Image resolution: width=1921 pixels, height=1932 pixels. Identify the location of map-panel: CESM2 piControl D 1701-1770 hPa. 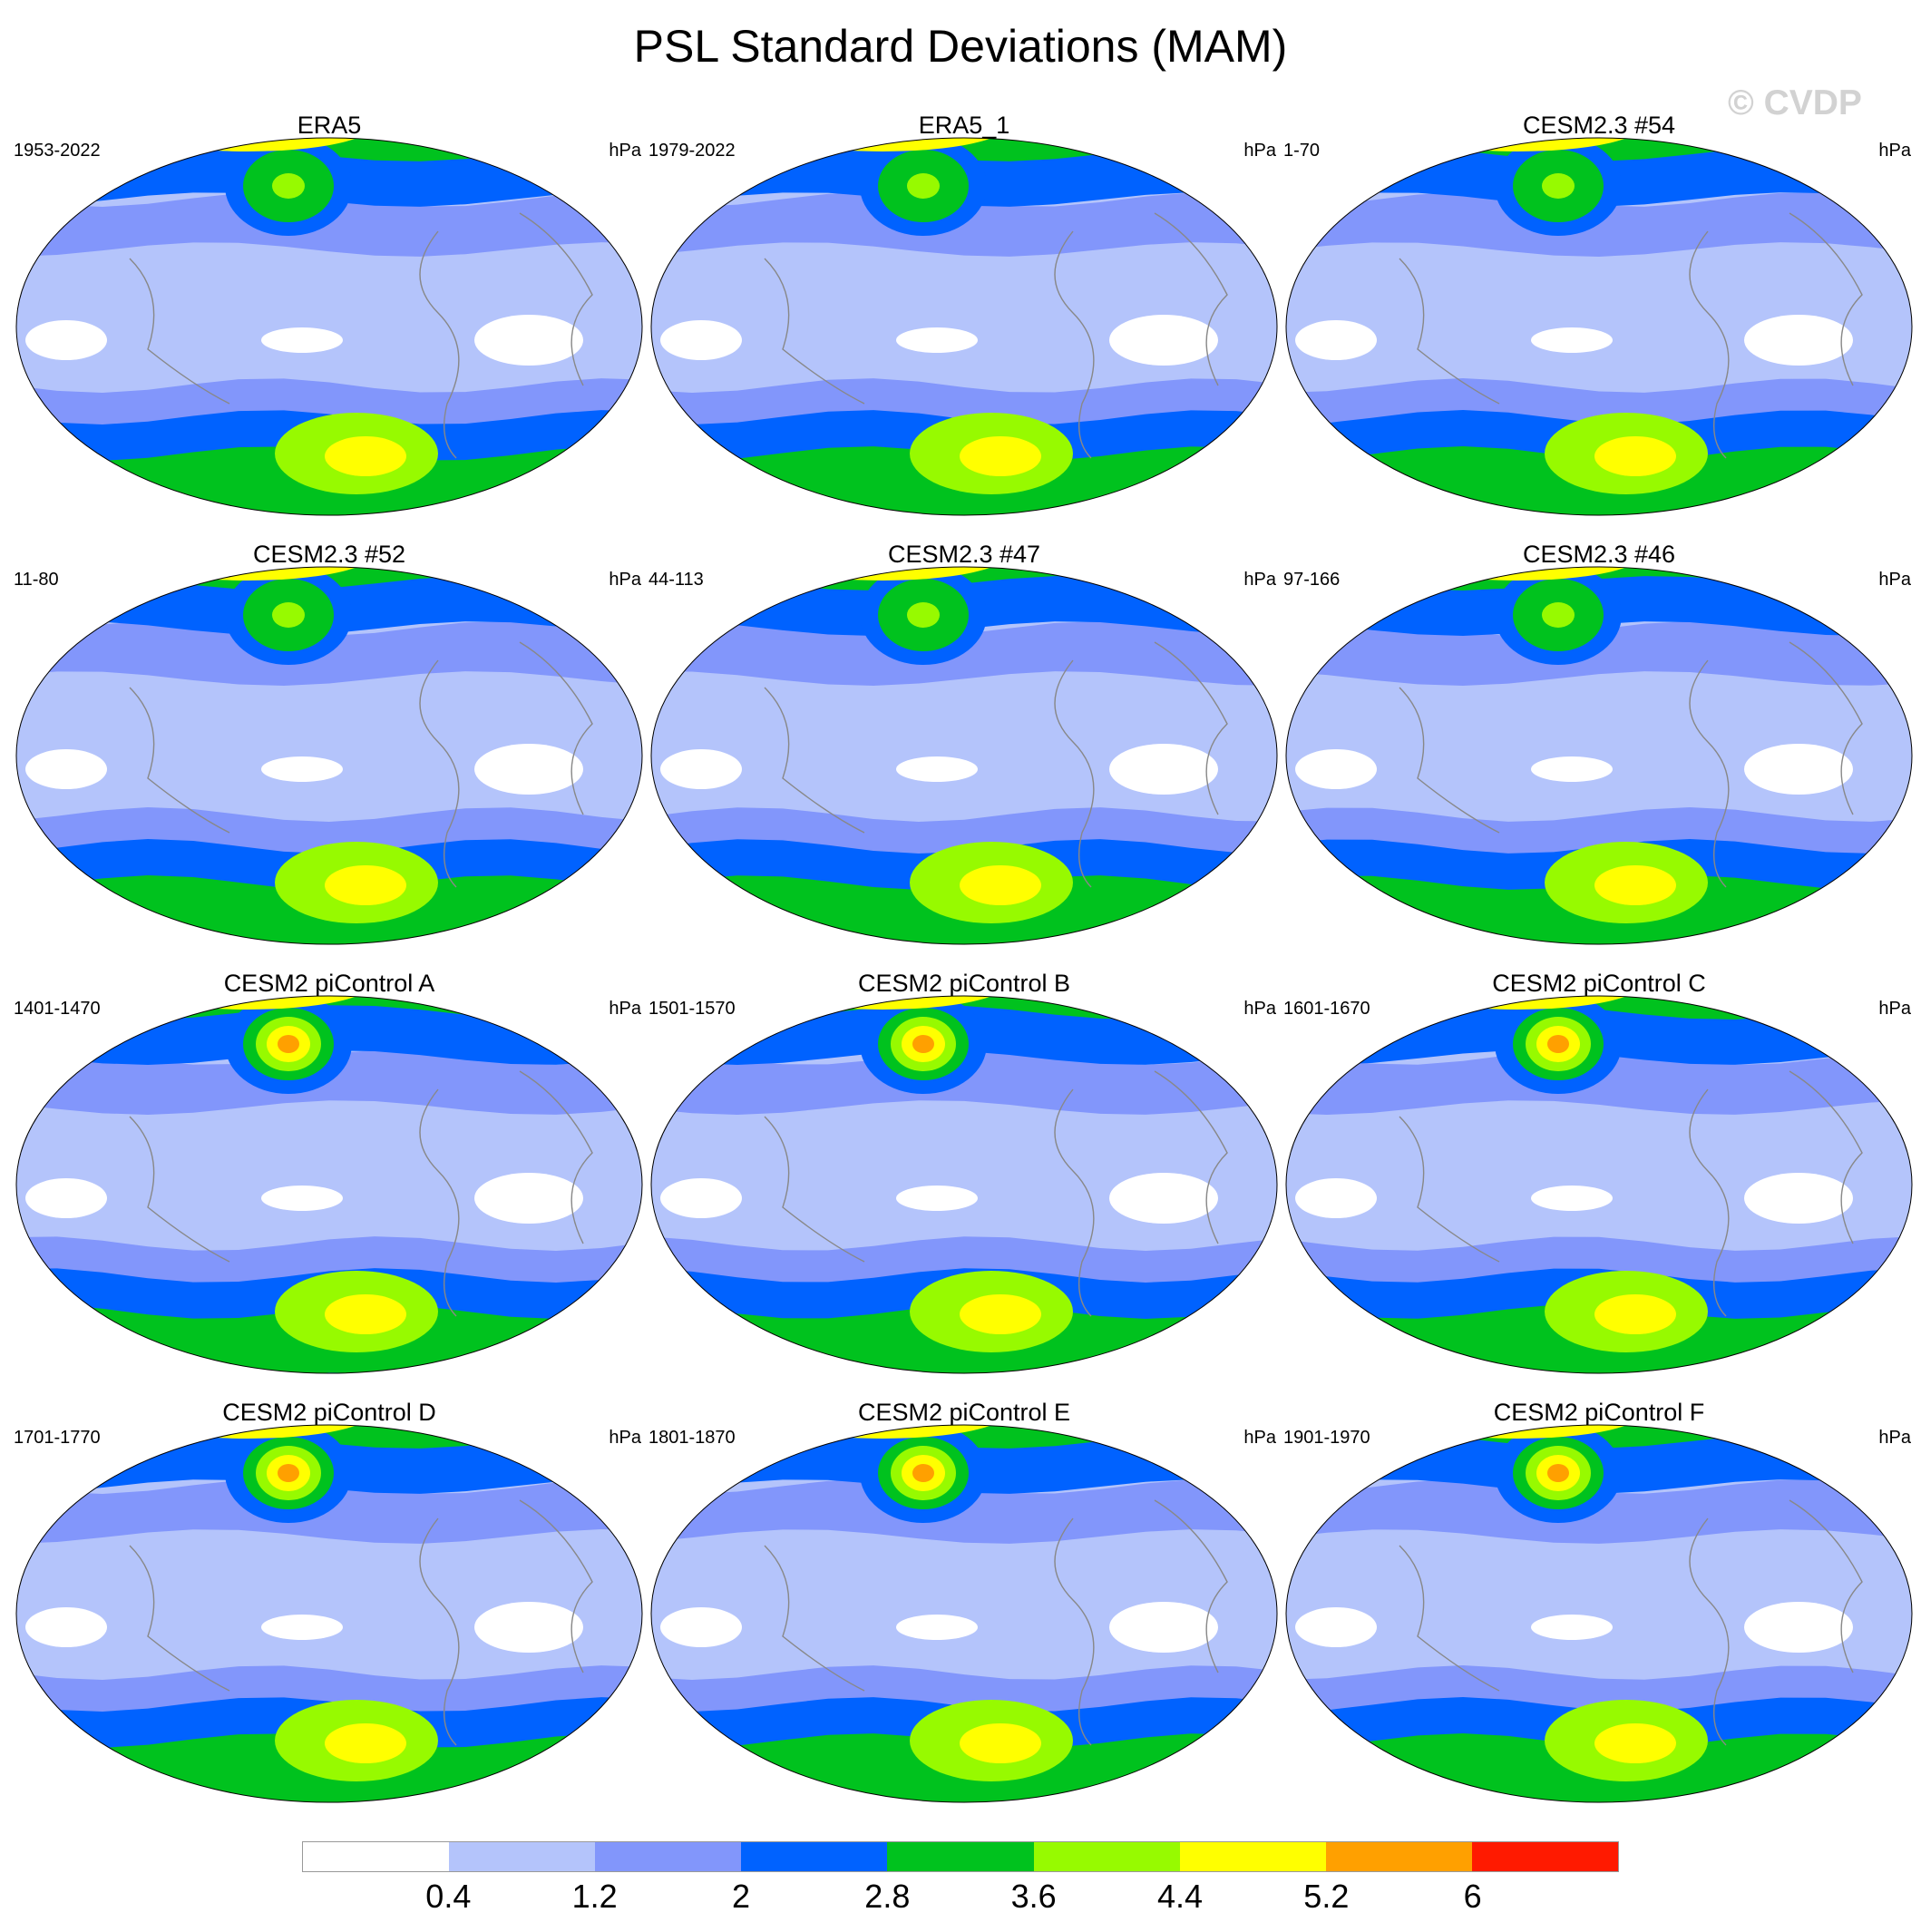
(330, 1604).